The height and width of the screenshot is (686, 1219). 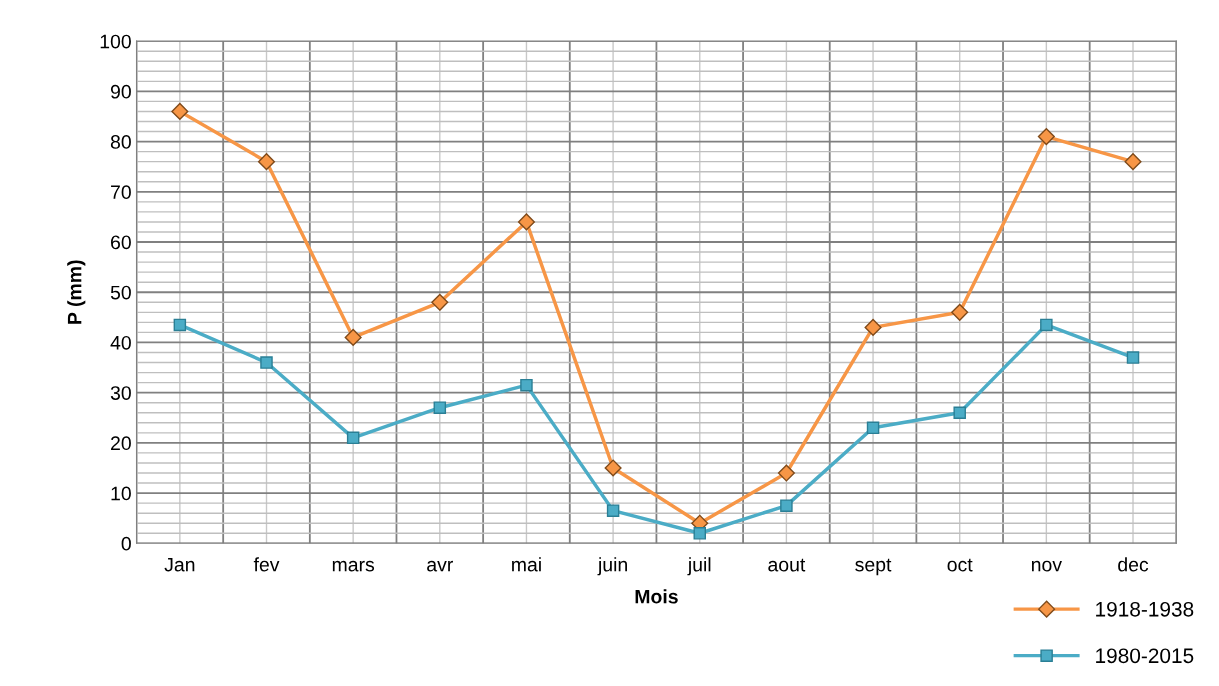 What do you see at coordinates (120, 342) in the screenshot?
I see `y-tick-label: 40` at bounding box center [120, 342].